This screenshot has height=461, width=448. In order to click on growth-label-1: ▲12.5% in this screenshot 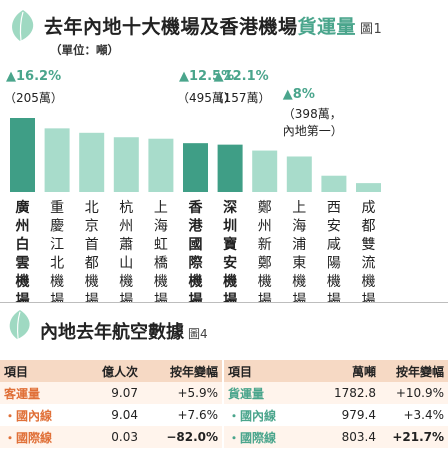, I will do `click(206, 76)`.